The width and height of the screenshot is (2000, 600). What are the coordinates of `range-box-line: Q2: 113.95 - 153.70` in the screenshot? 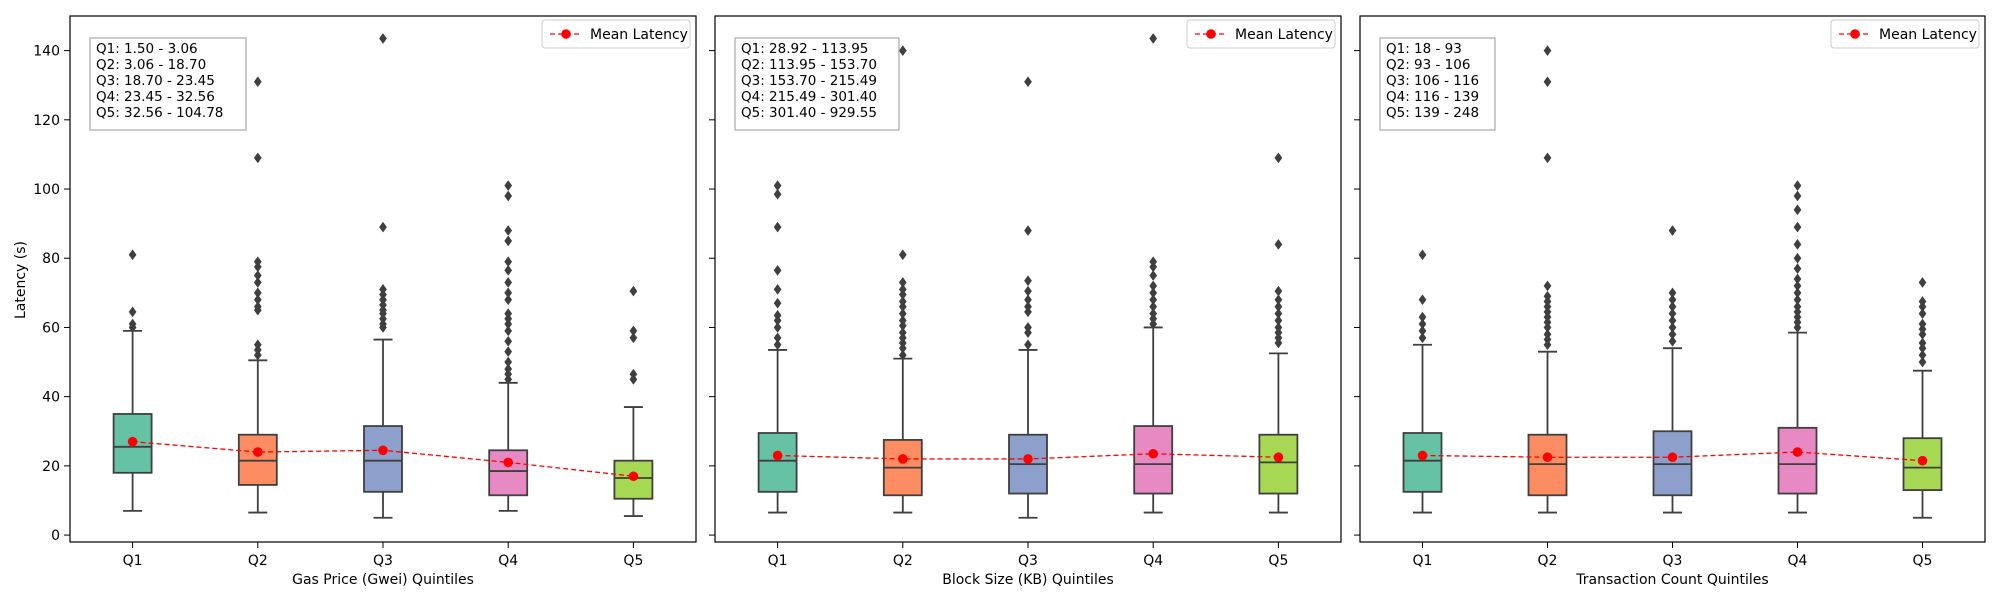 It's located at (809, 65).